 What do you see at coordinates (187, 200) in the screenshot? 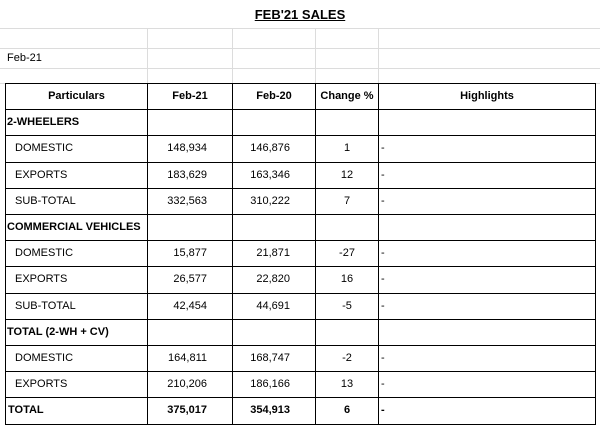
I see `table-cell: 332,563` at bounding box center [187, 200].